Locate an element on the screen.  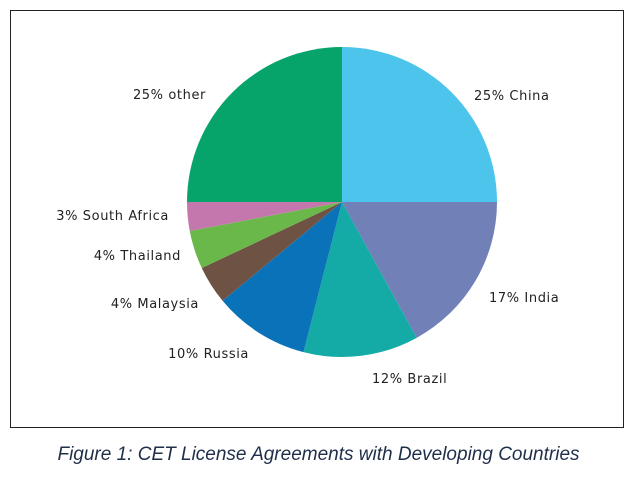
pie-slice-brazil is located at coordinates (360, 280).